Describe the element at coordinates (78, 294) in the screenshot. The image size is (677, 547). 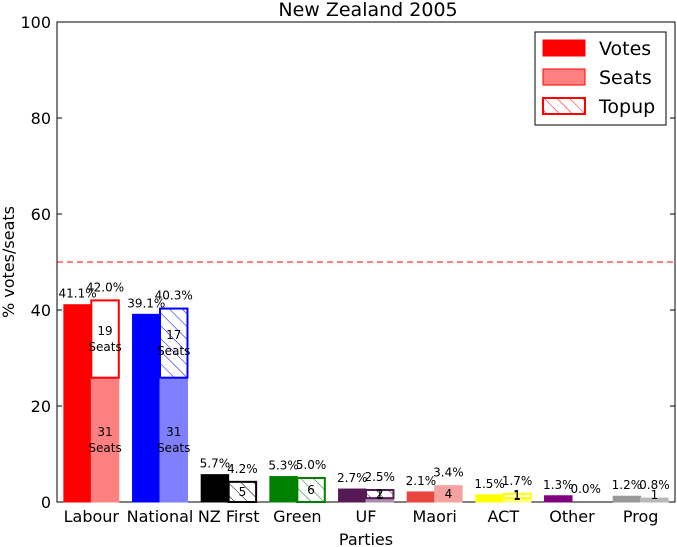
I see `votes-pct-label: 41.1%` at that location.